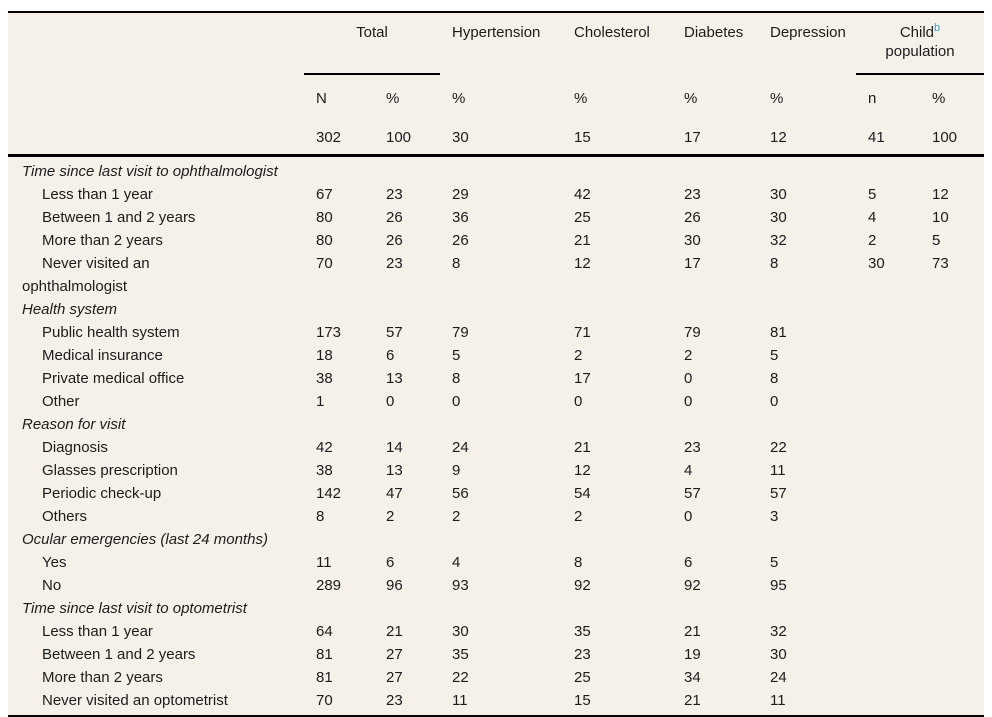 The height and width of the screenshot is (717, 992). Describe the element at coordinates (460, 194) in the screenshot. I see `value-cell: 29` at that location.